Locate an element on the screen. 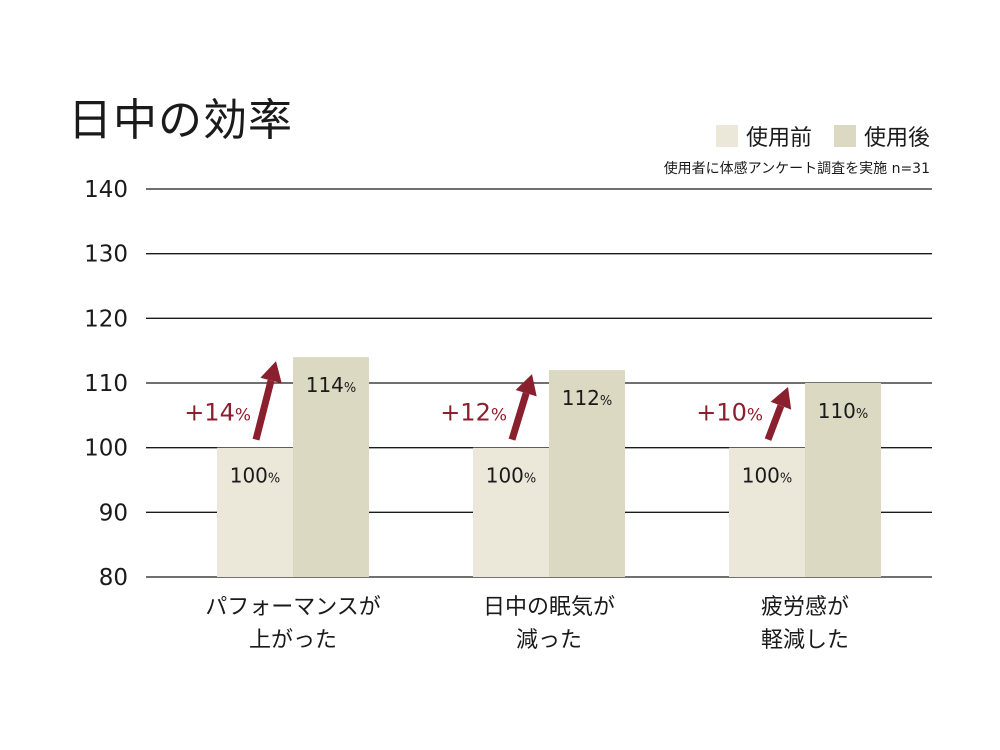 The width and height of the screenshot is (1000, 750). legend: 使用前 使用後 is located at coordinates (822, 136).